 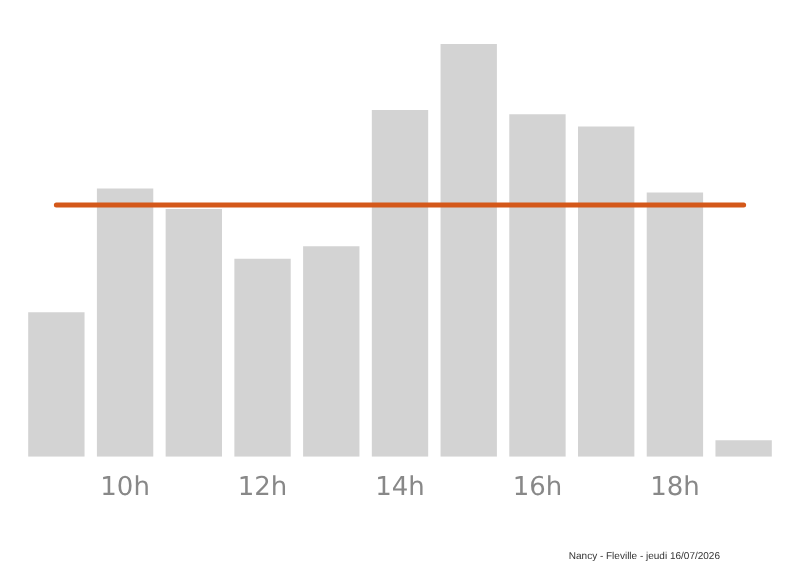 What do you see at coordinates (125, 488) in the screenshot?
I see `x-tick-label: 10h` at bounding box center [125, 488].